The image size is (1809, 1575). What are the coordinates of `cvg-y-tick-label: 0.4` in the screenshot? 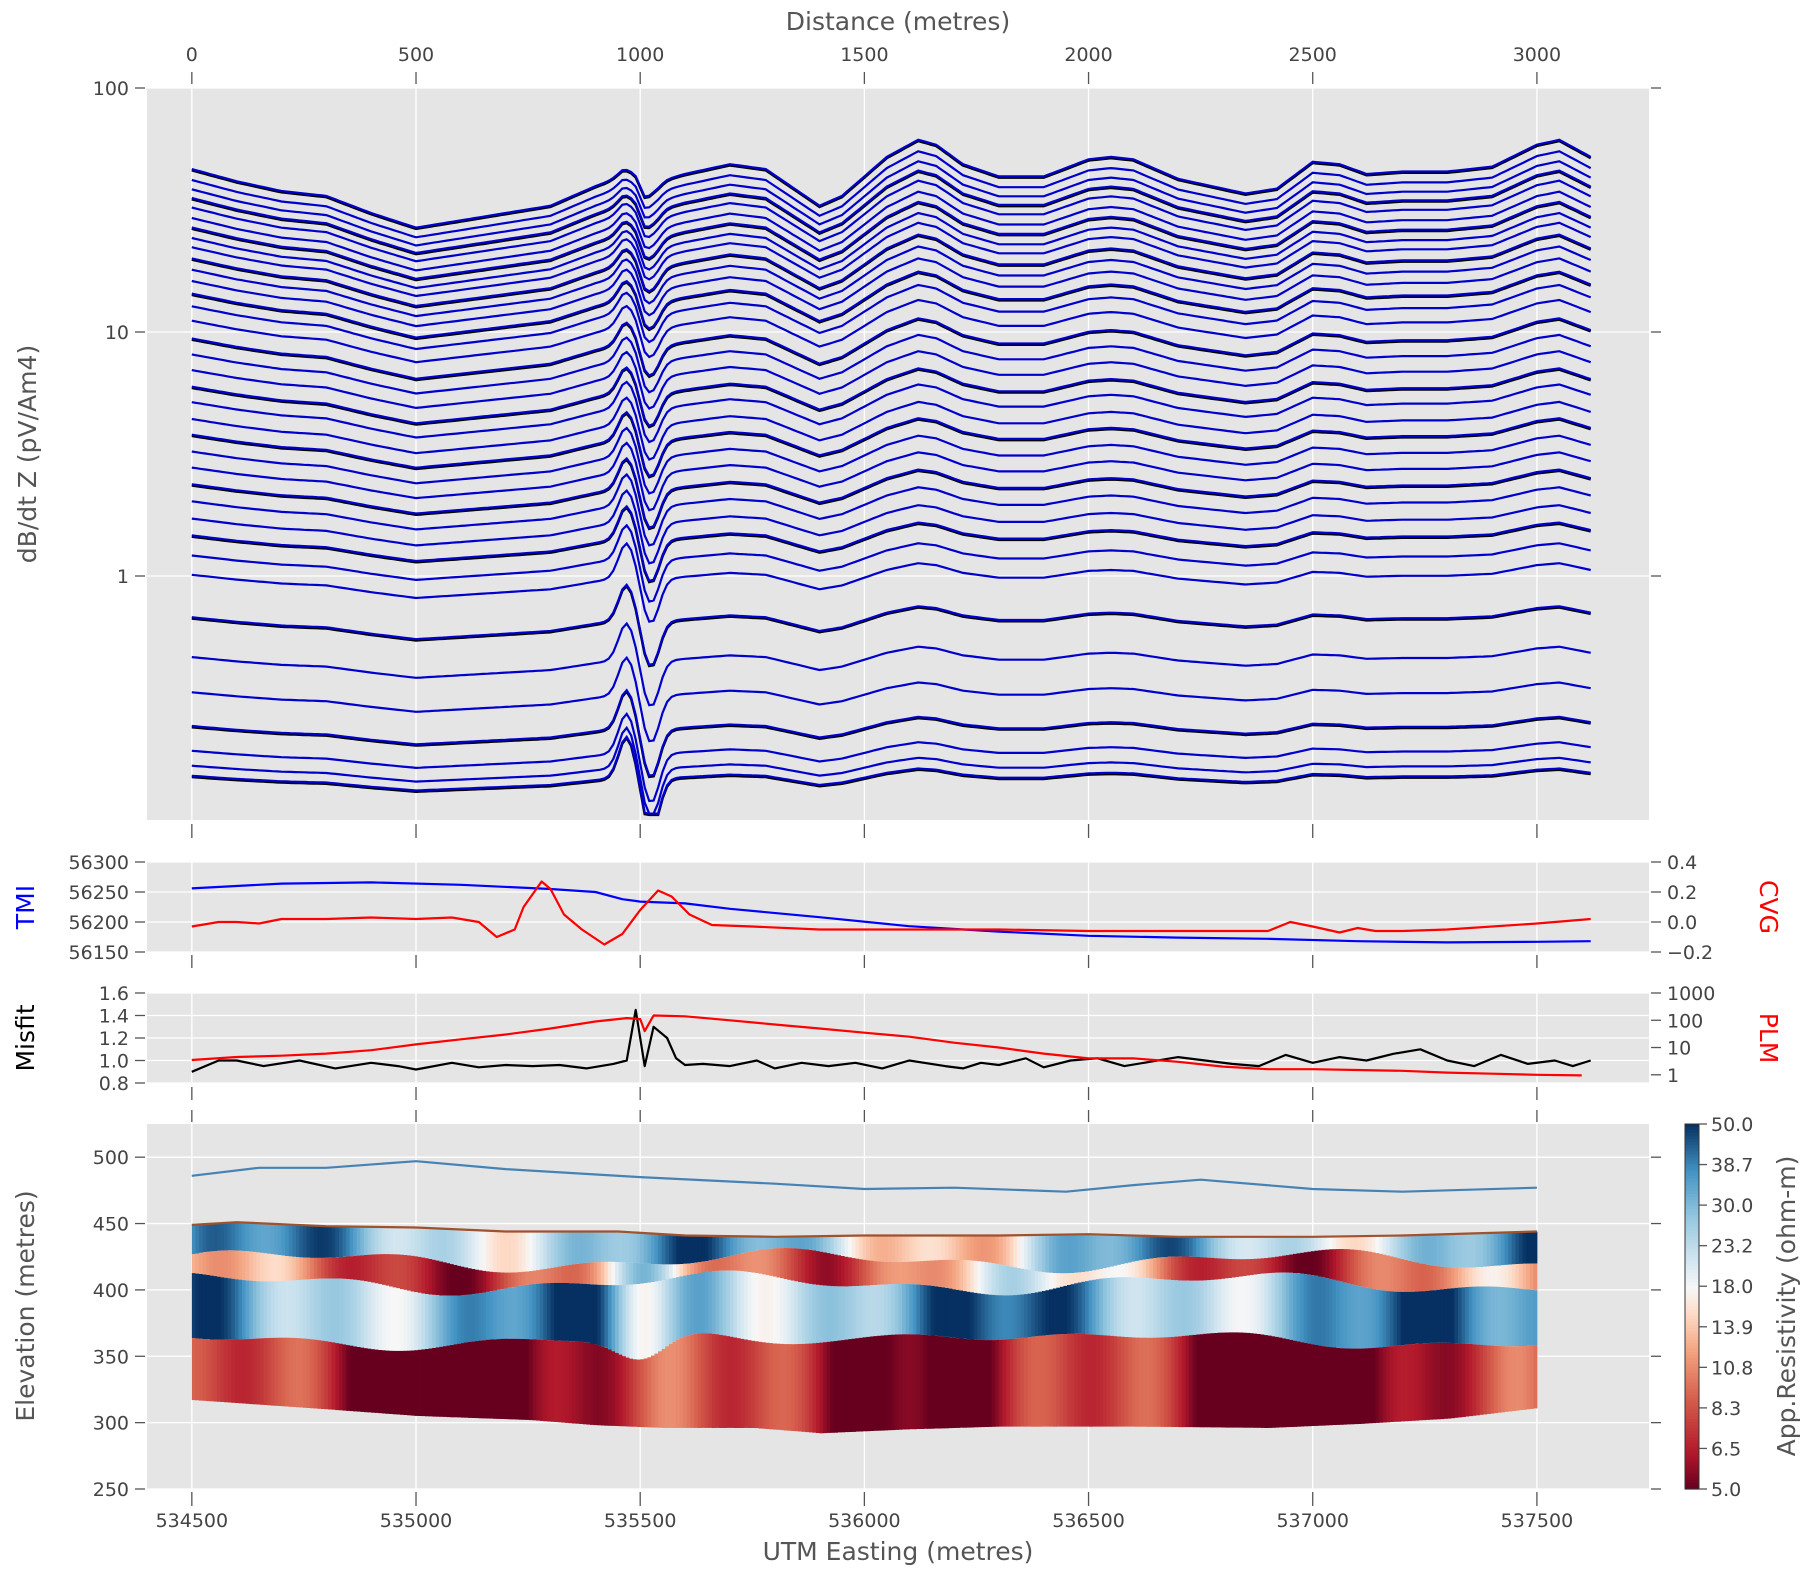 It's located at (1682, 863).